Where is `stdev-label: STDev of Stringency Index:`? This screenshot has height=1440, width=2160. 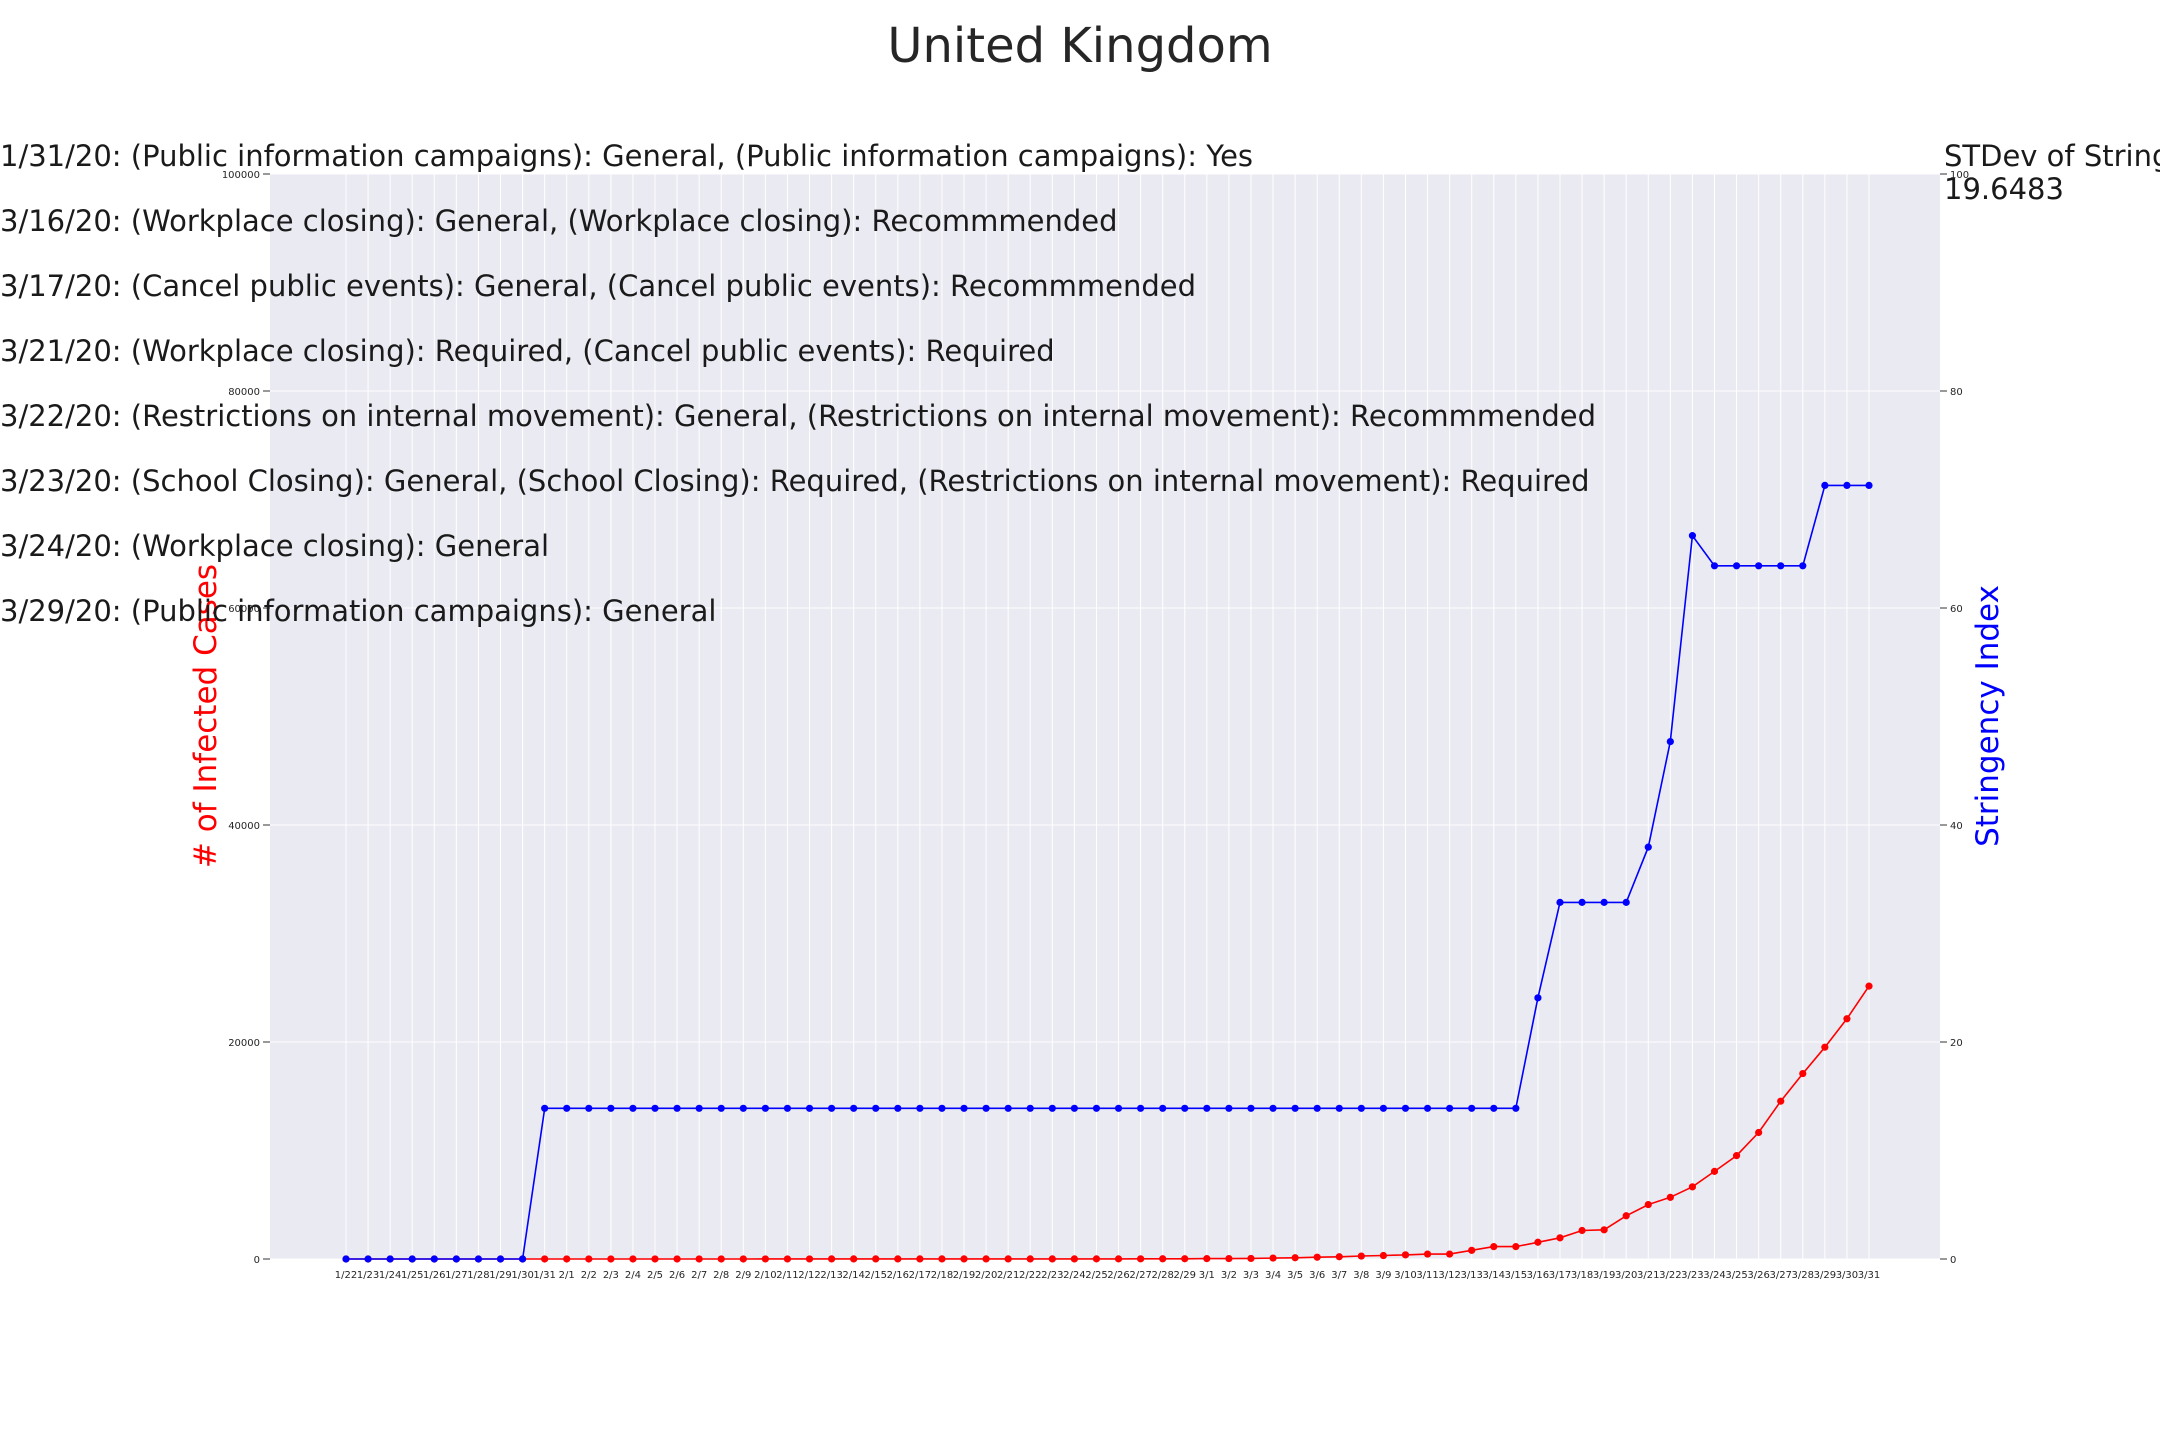
stdev-label: STDev of Stringency Index: is located at coordinates (2052, 156).